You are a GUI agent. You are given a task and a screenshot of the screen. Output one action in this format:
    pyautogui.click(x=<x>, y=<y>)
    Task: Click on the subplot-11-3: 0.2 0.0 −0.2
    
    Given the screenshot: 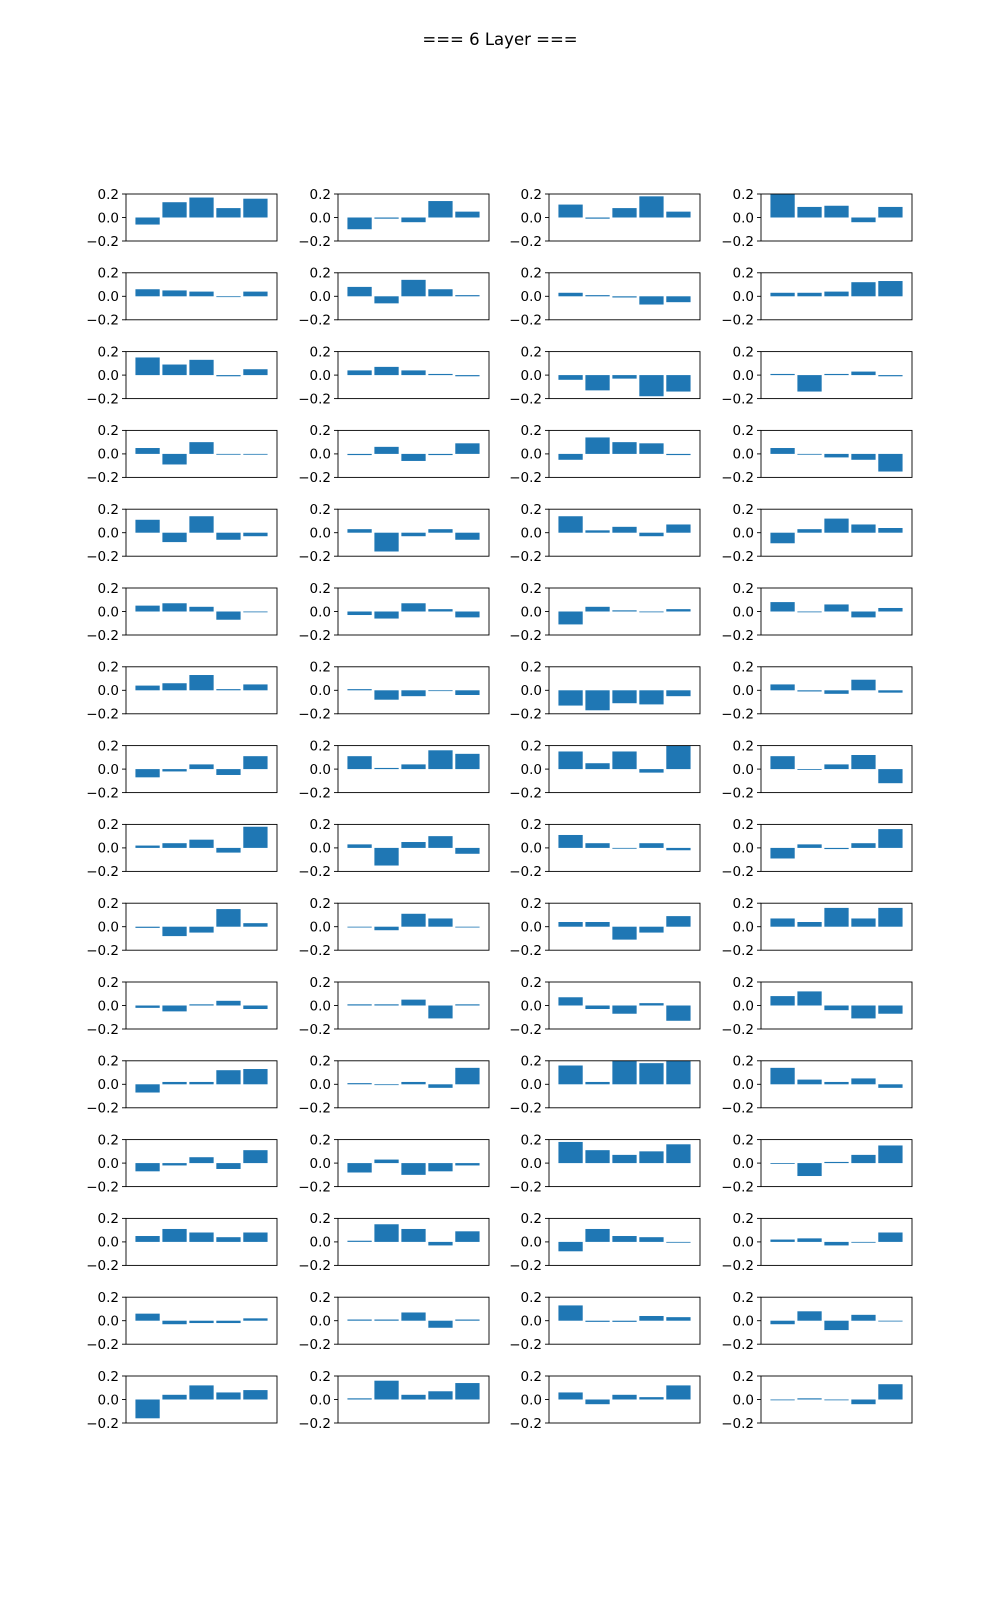 What is the action you would take?
    pyautogui.click(x=605, y=1006)
    